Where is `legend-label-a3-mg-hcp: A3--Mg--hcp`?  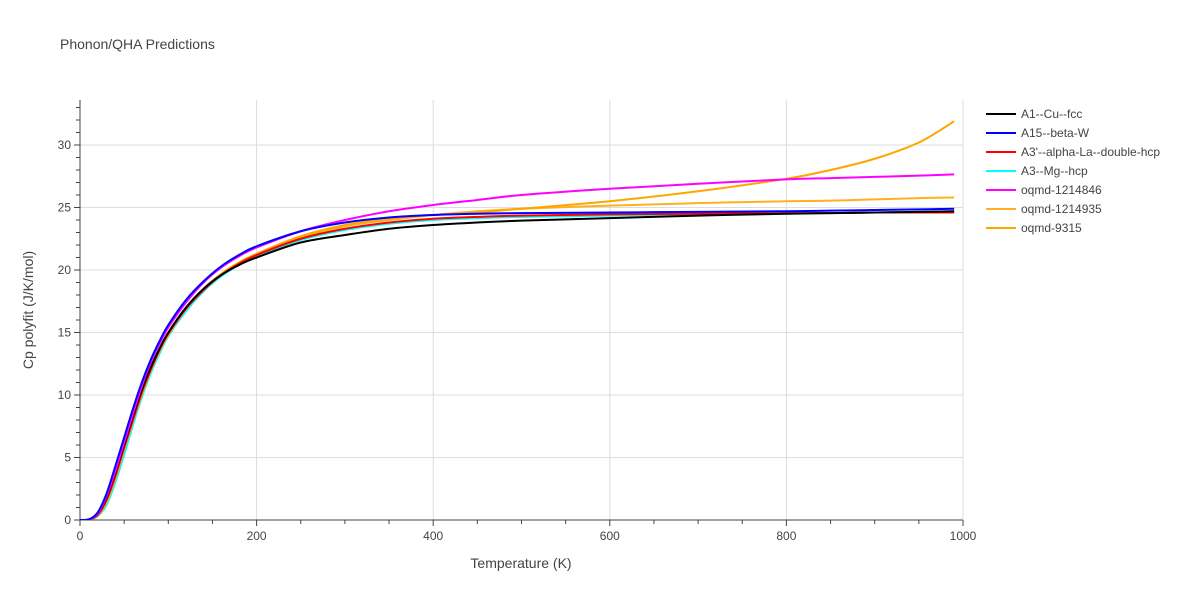
legend-label-a3-mg-hcp: A3--Mg--hcp is located at coordinates (1054, 171).